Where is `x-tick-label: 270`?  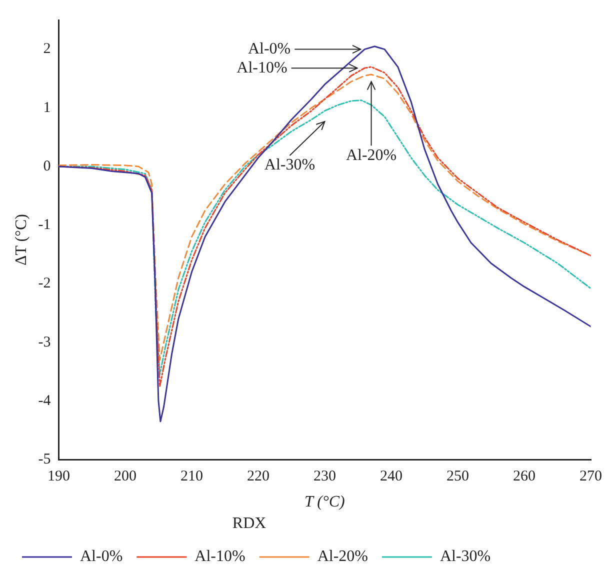 x-tick-label: 270 is located at coordinates (591, 476).